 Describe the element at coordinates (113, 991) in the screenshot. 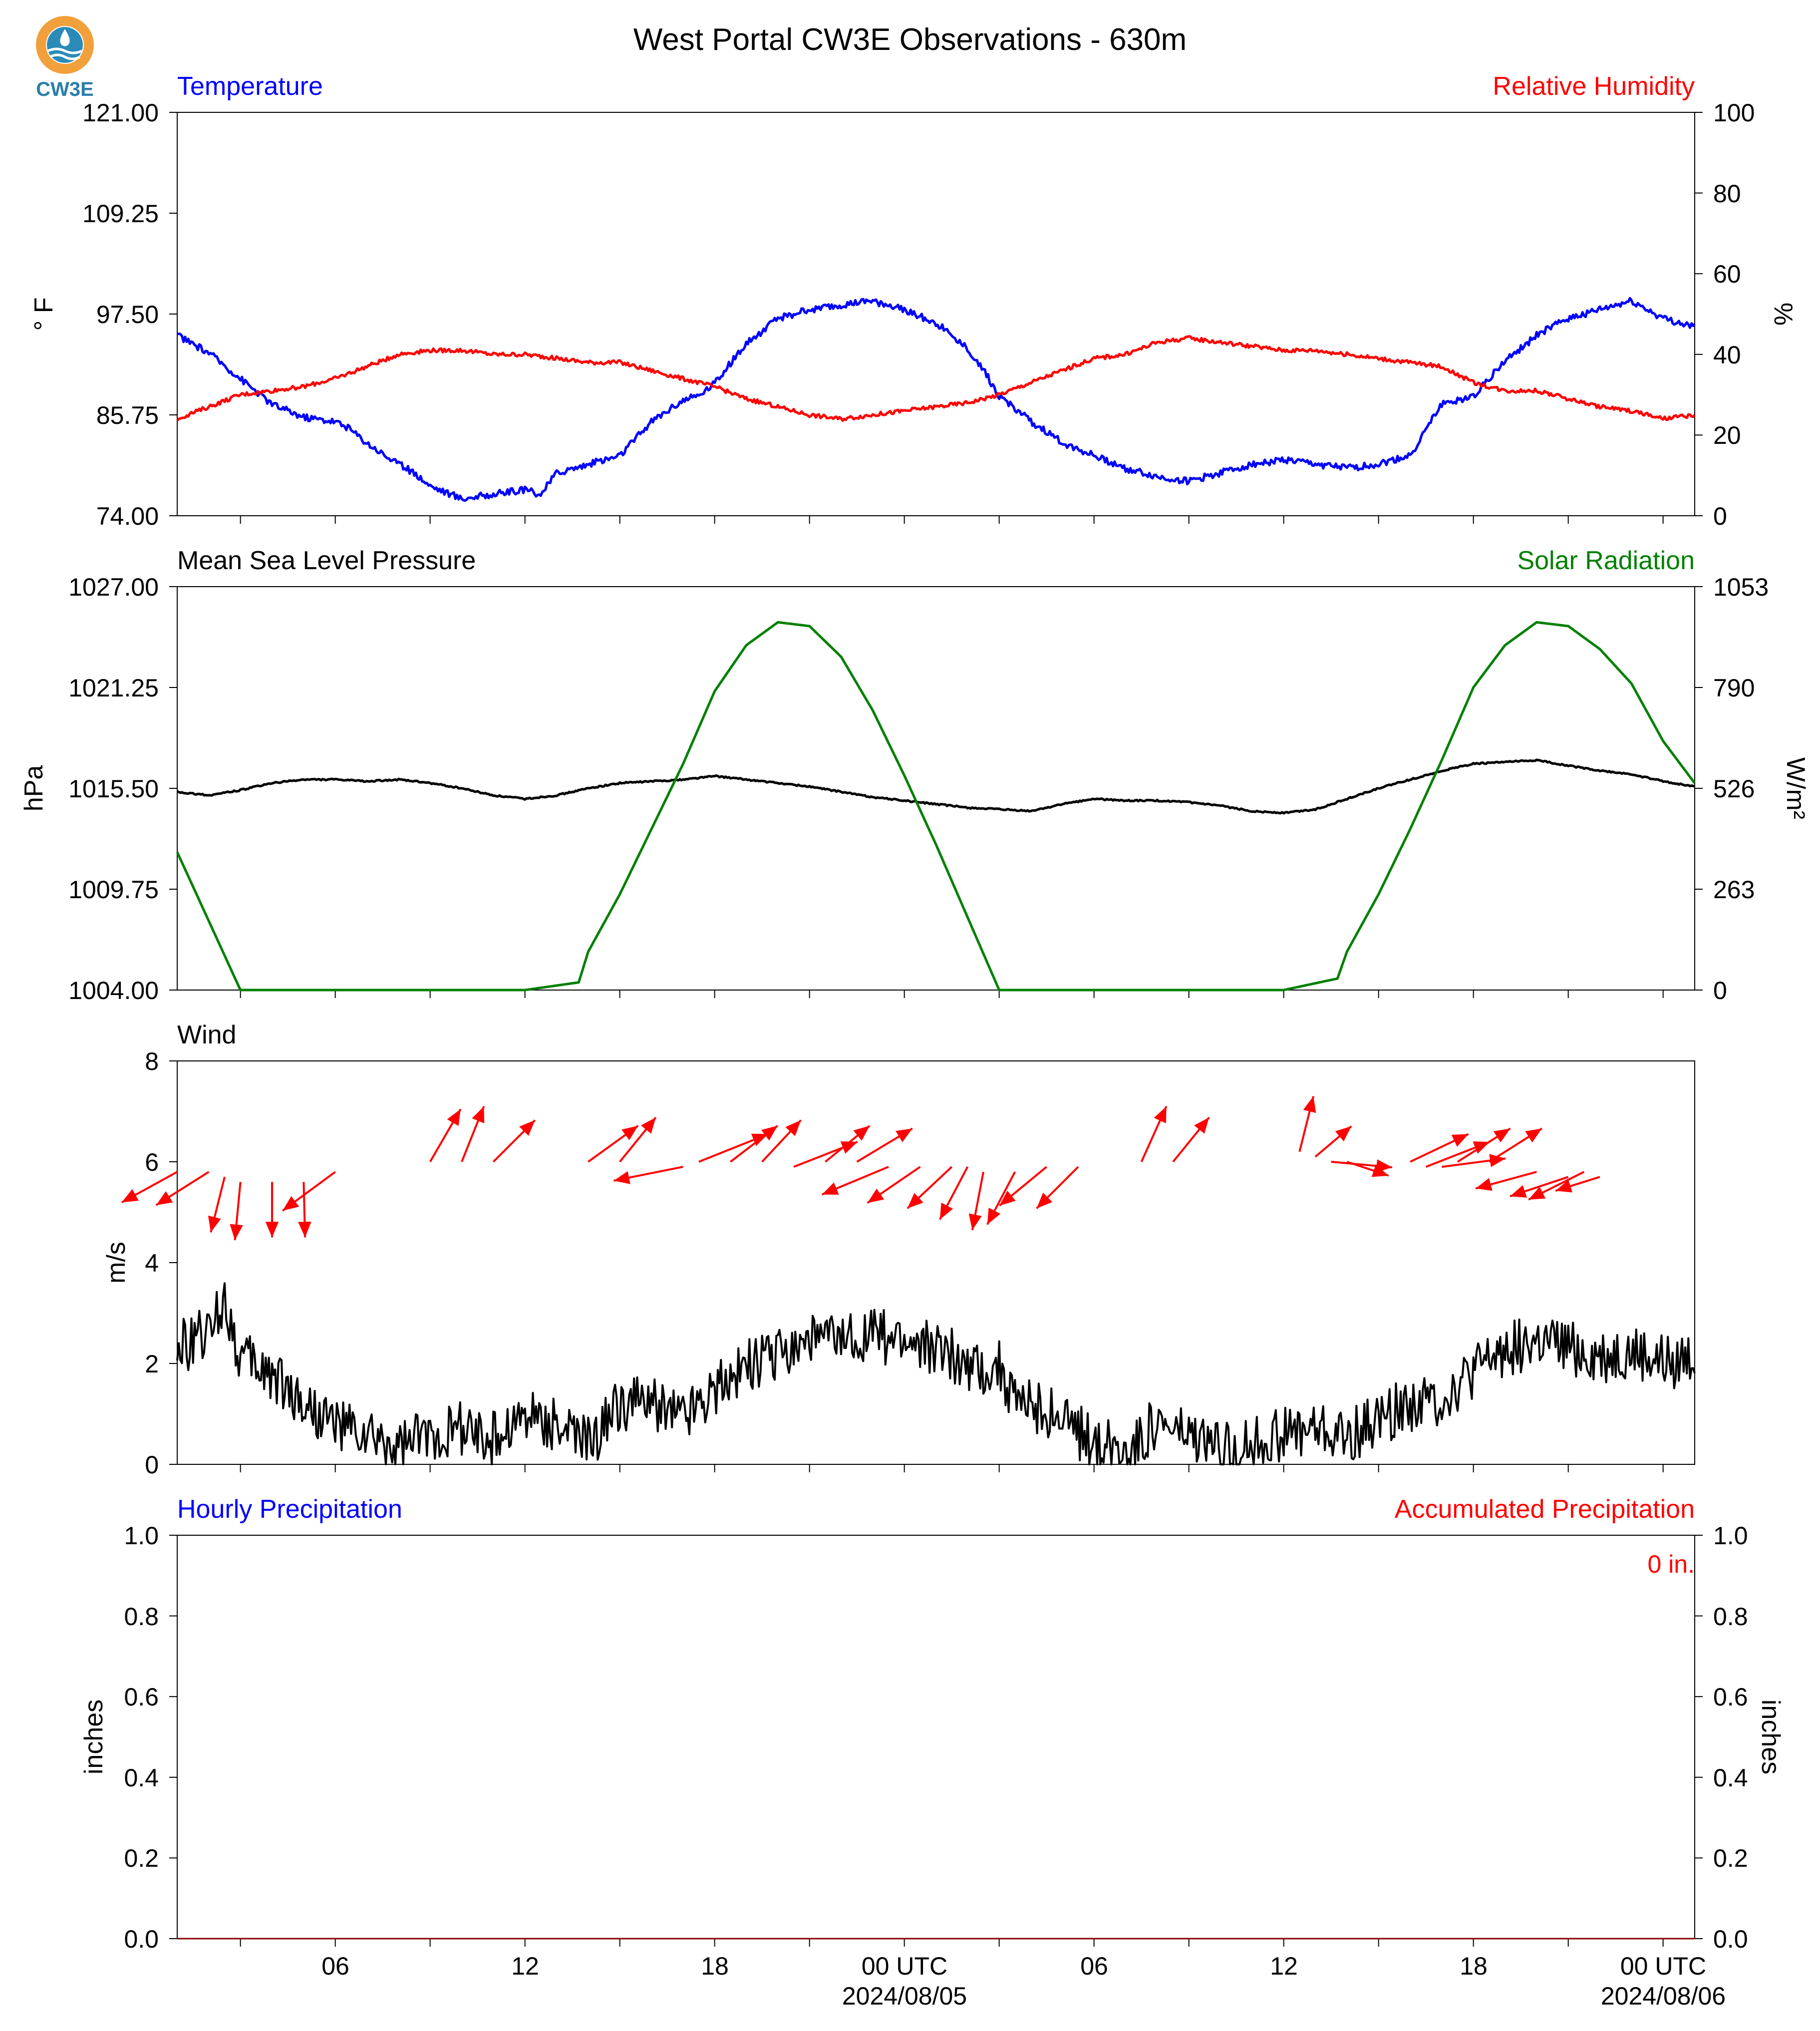

I see `ytick-label: 1004.00` at that location.